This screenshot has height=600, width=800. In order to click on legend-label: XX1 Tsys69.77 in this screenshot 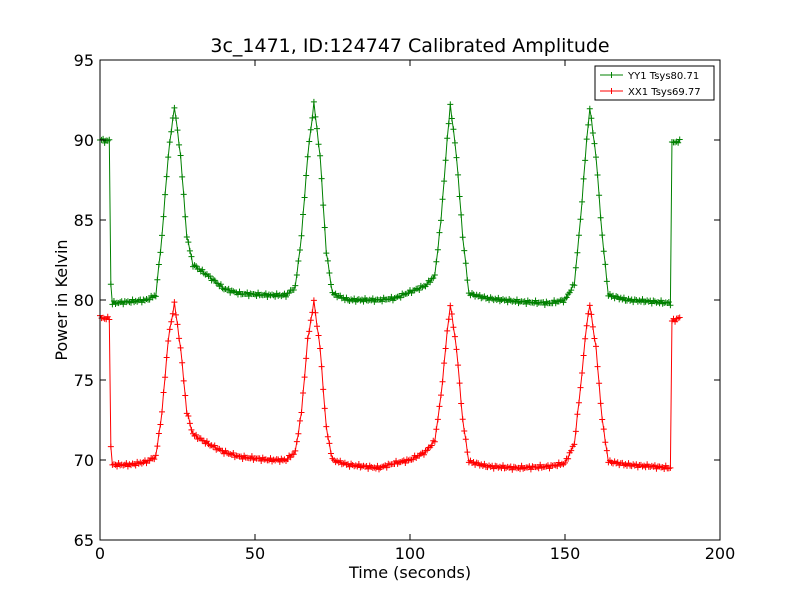, I will do `click(664, 92)`.